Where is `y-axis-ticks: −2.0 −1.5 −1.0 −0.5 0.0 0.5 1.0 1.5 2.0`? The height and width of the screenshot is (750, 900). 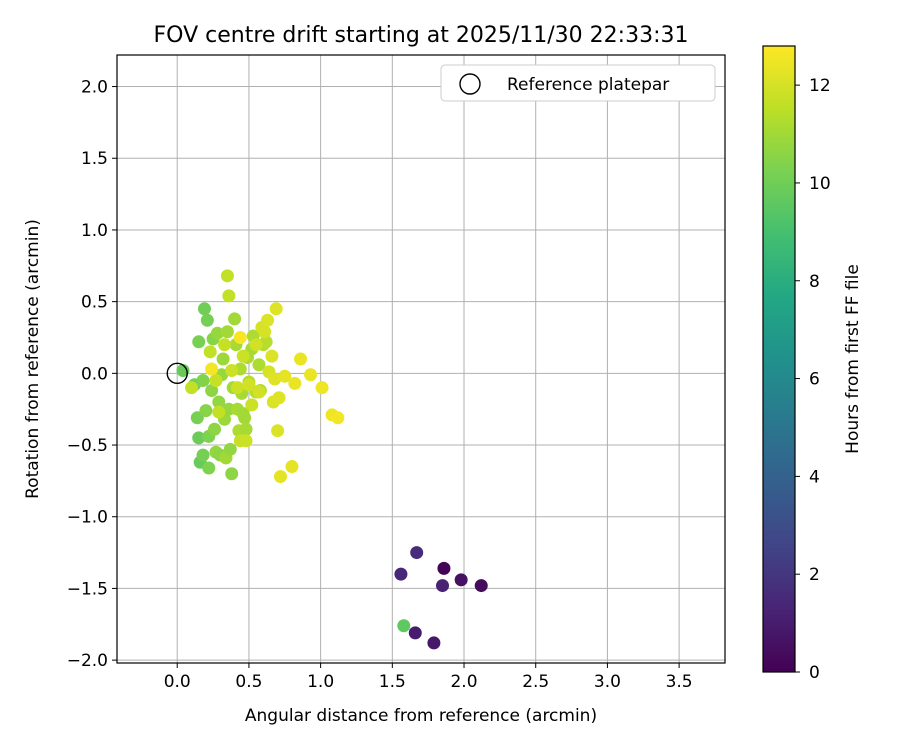 y-axis-ticks: −2.0 −1.5 −1.0 −0.5 0.0 0.5 1.0 1.5 2.0 is located at coordinates (92, 374).